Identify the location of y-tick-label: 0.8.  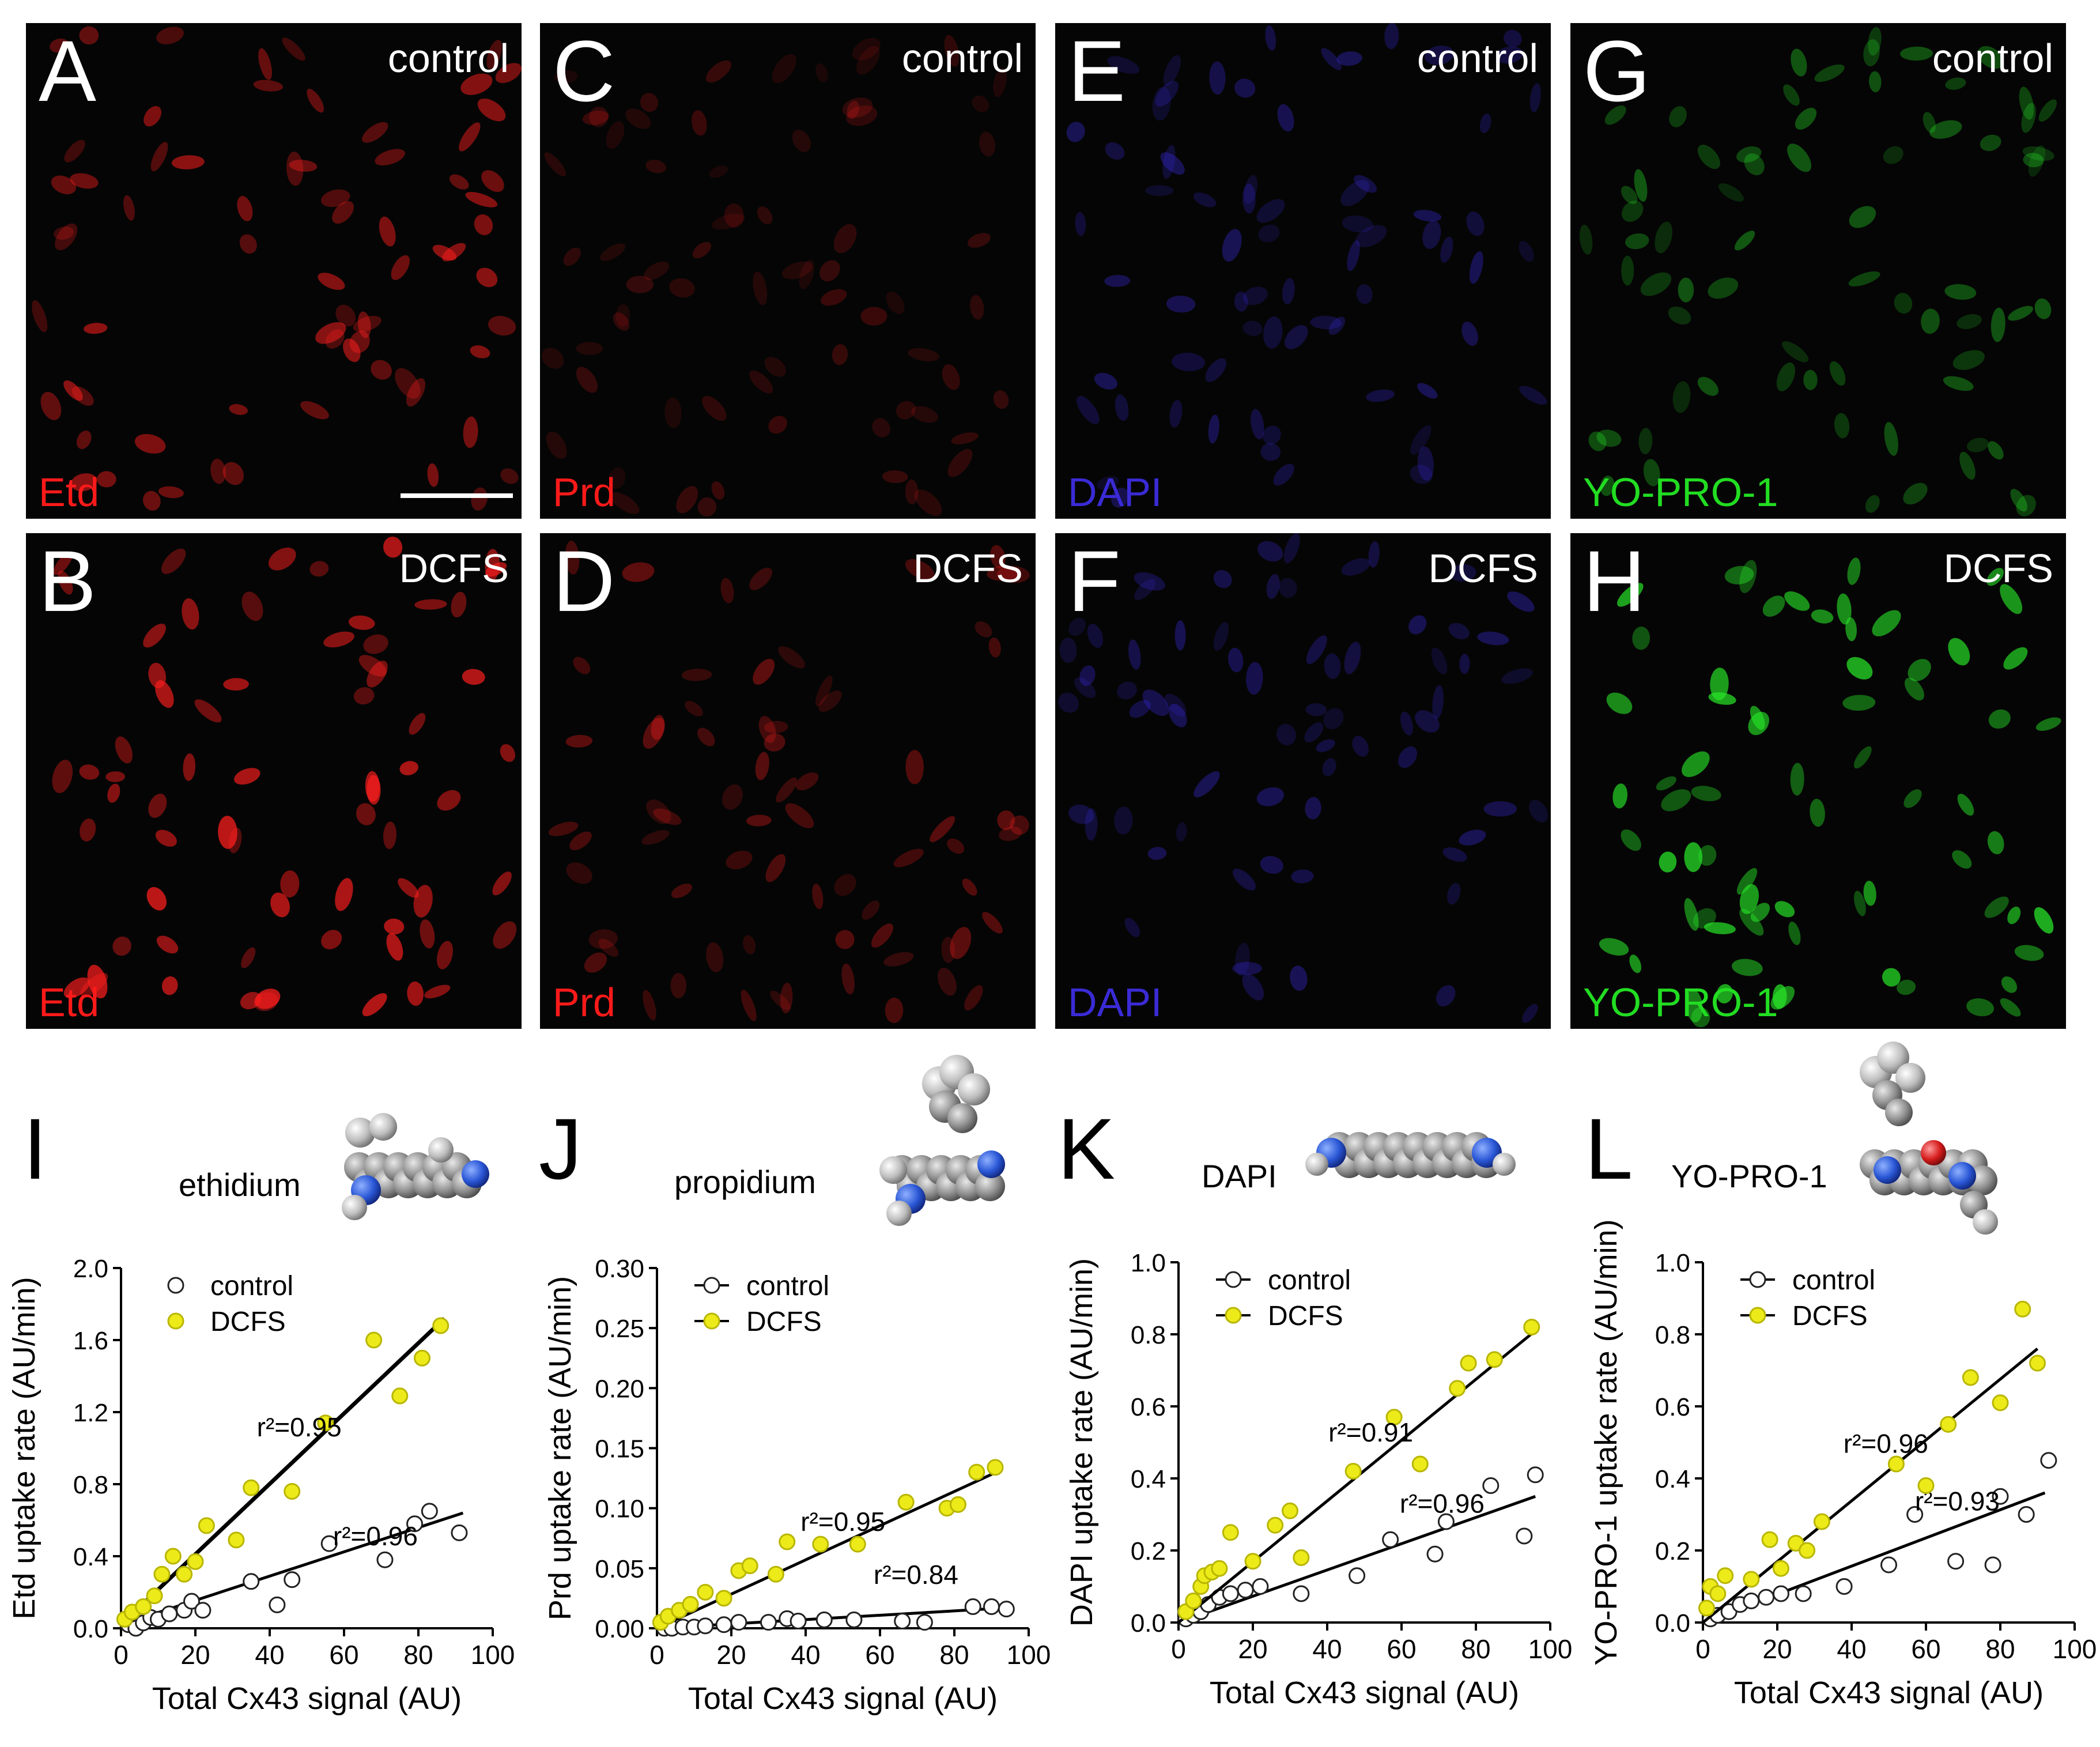
(90, 1485).